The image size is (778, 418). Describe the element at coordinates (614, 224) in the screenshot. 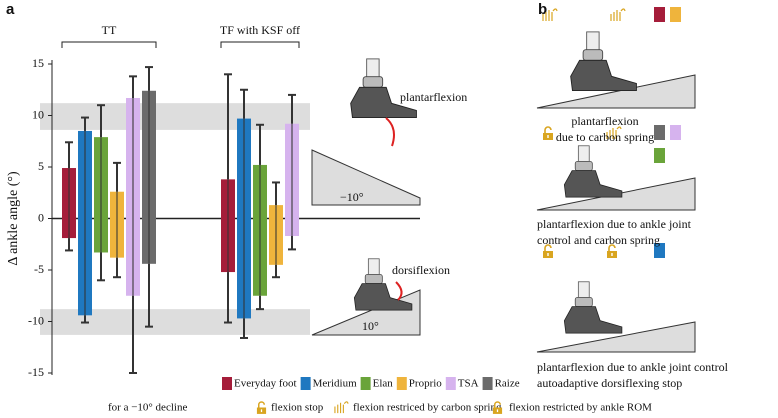

I see `caption: plantarflexion due to ankle joint` at that location.